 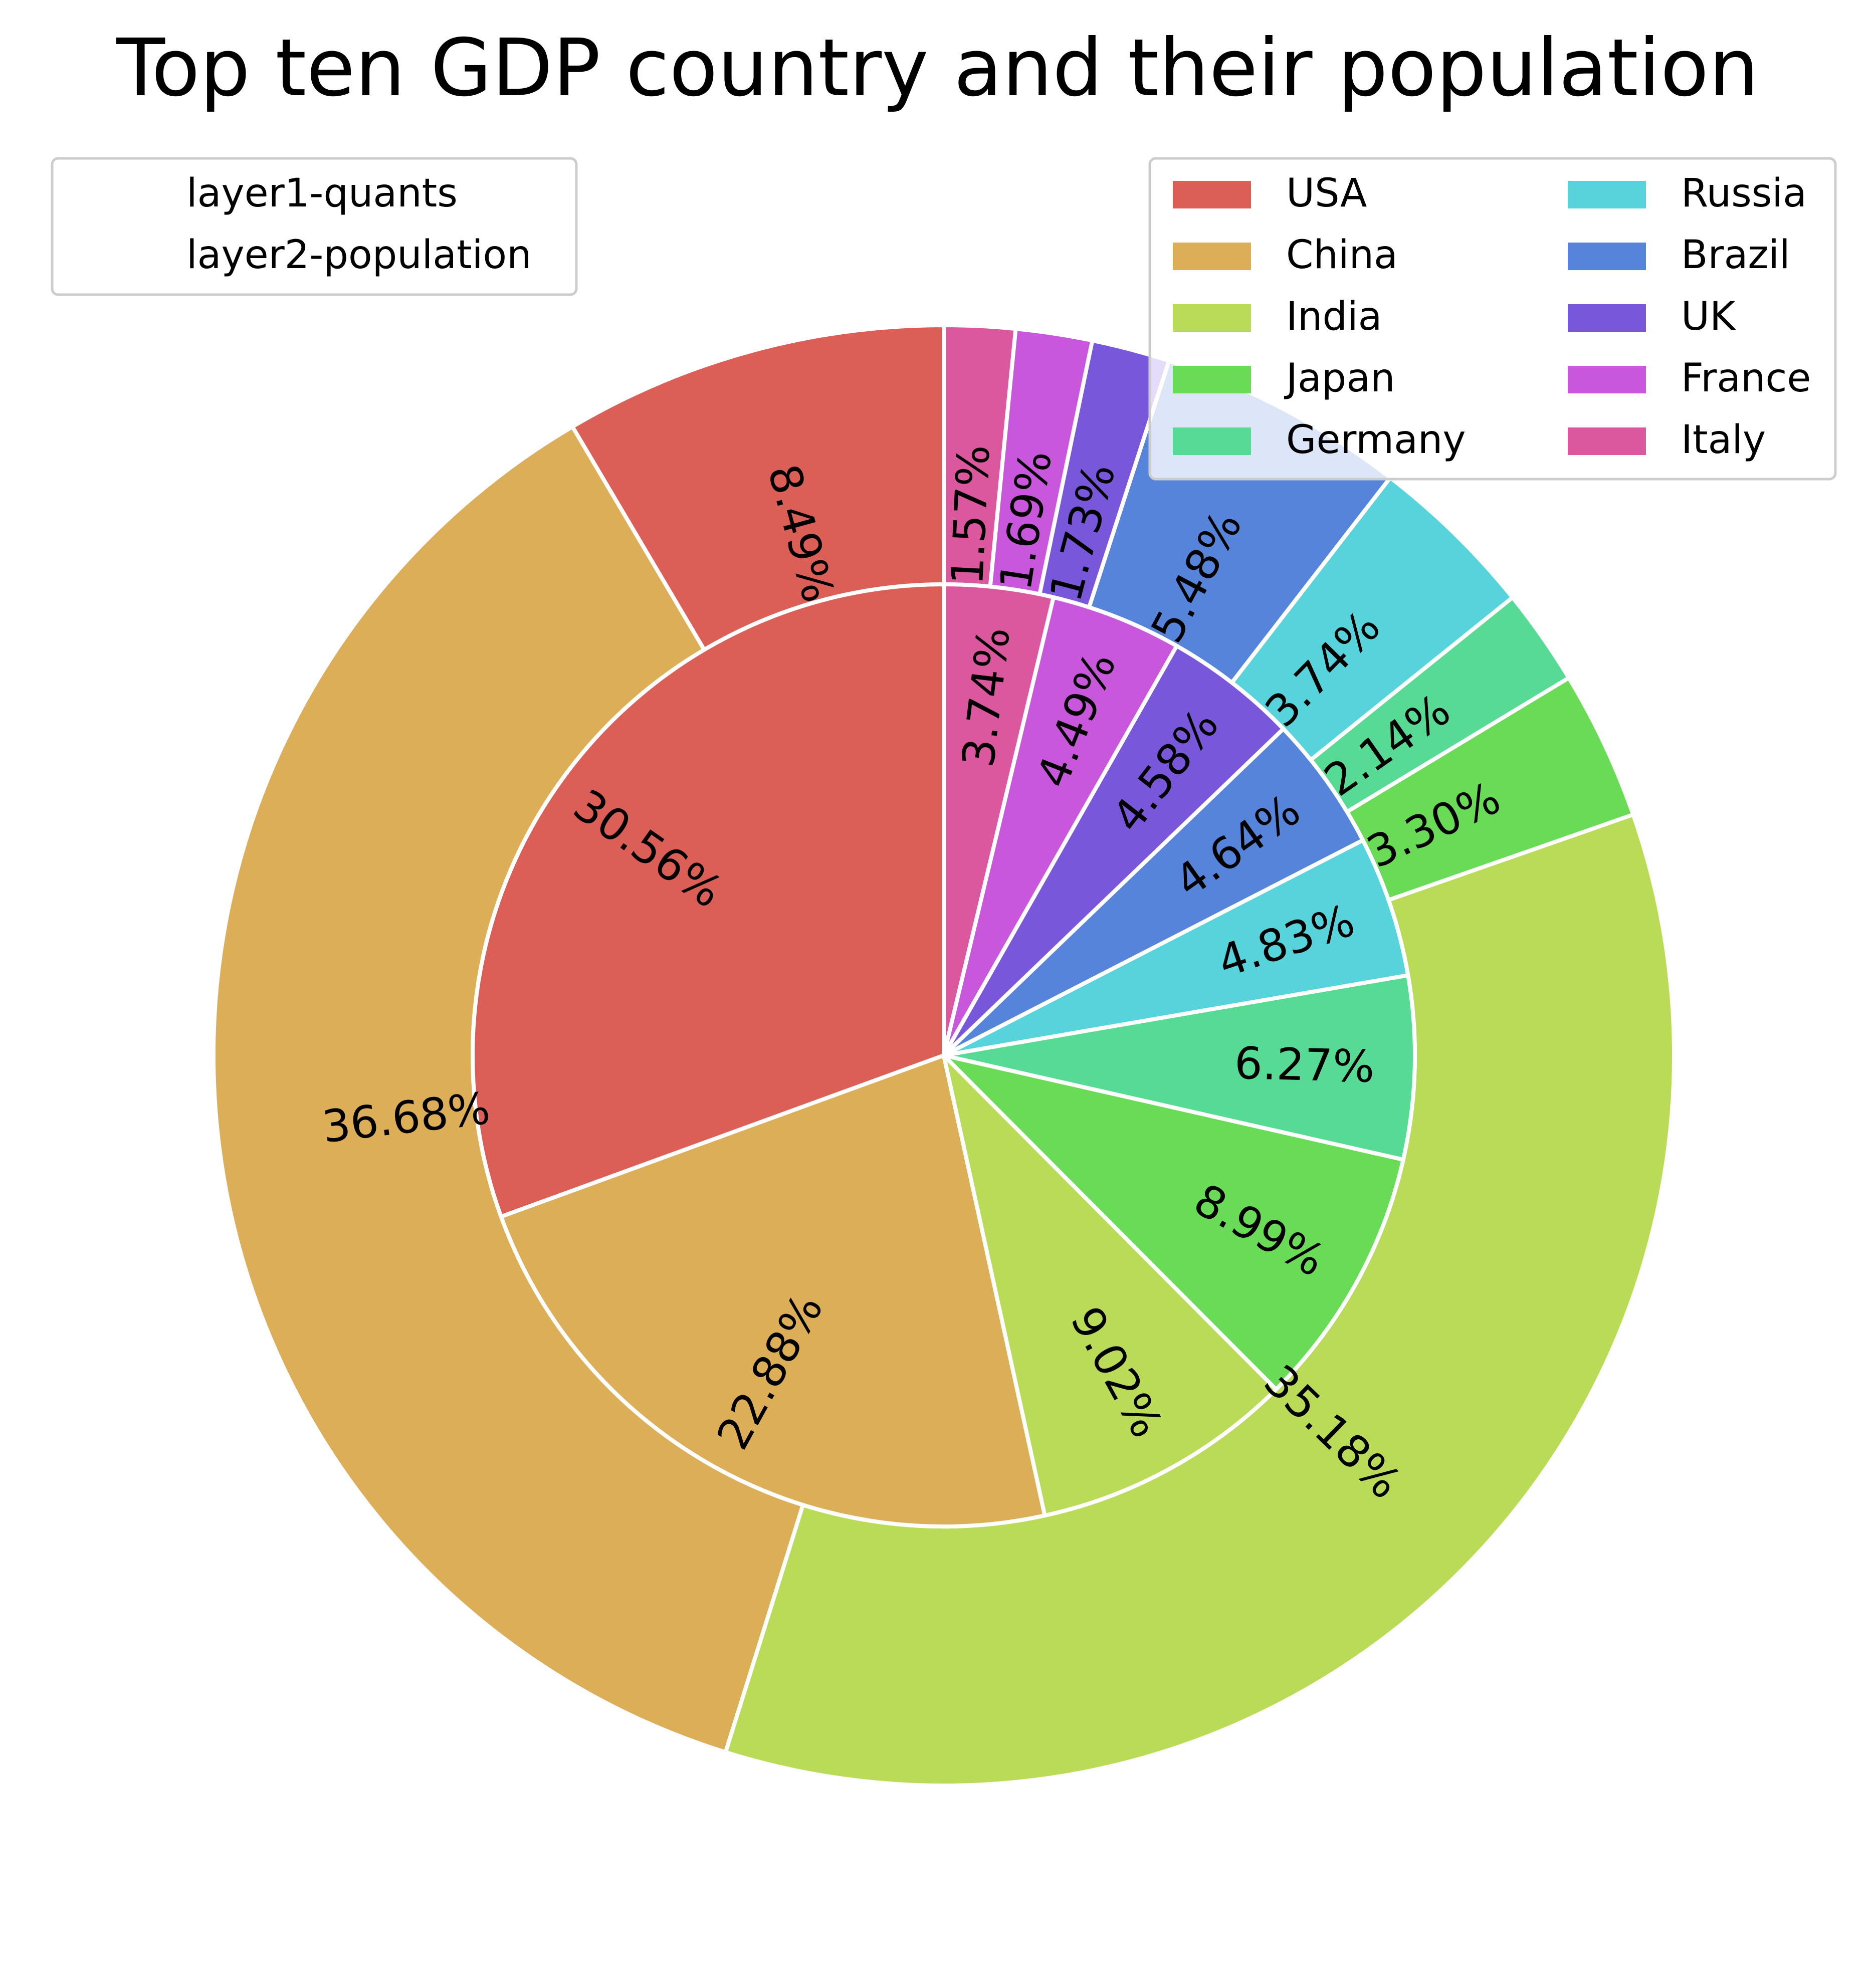 What do you see at coordinates (970, 515) in the screenshot?
I see `outer-label-italy: 1.57%` at bounding box center [970, 515].